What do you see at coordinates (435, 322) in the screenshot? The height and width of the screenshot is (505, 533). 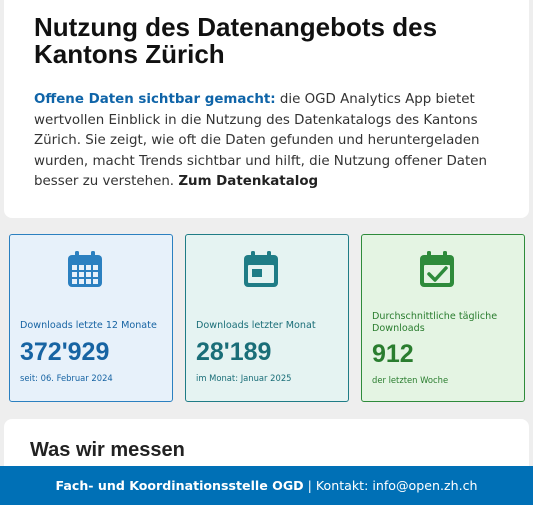 I see `stat-label: Durchschnittliche tägliche Downloads` at bounding box center [435, 322].